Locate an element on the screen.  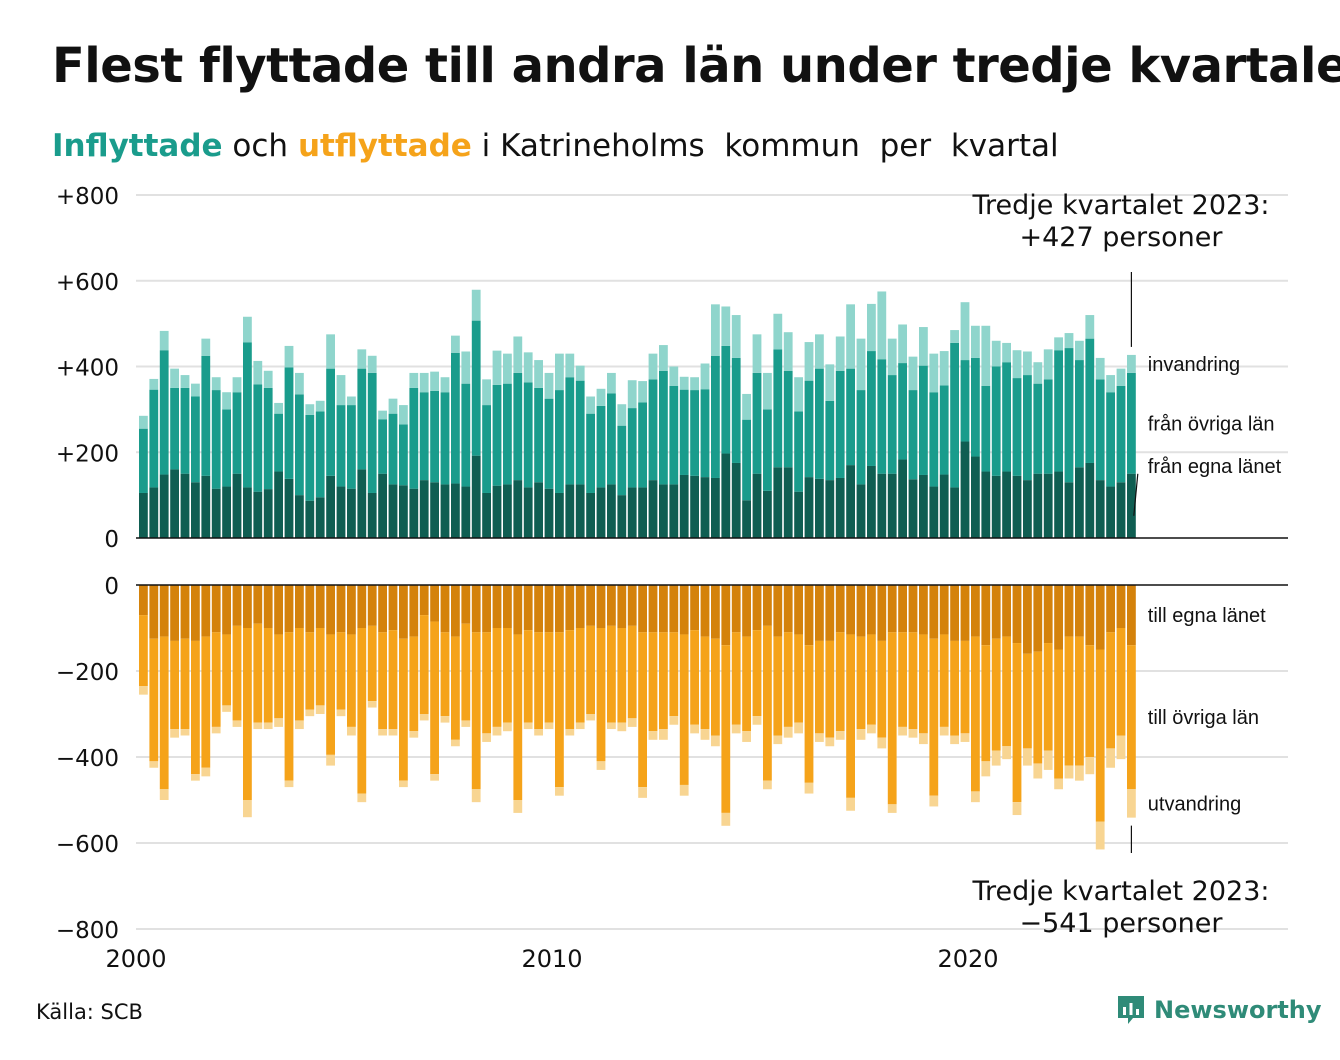
logo-text: Newsworthy is located at coordinates (1238, 1010).